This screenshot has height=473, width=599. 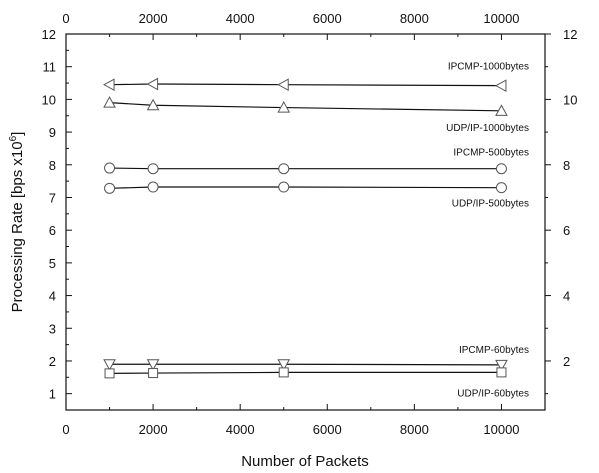 What do you see at coordinates (494, 350) in the screenshot?
I see `series-label: IPCMP-60bytes` at bounding box center [494, 350].